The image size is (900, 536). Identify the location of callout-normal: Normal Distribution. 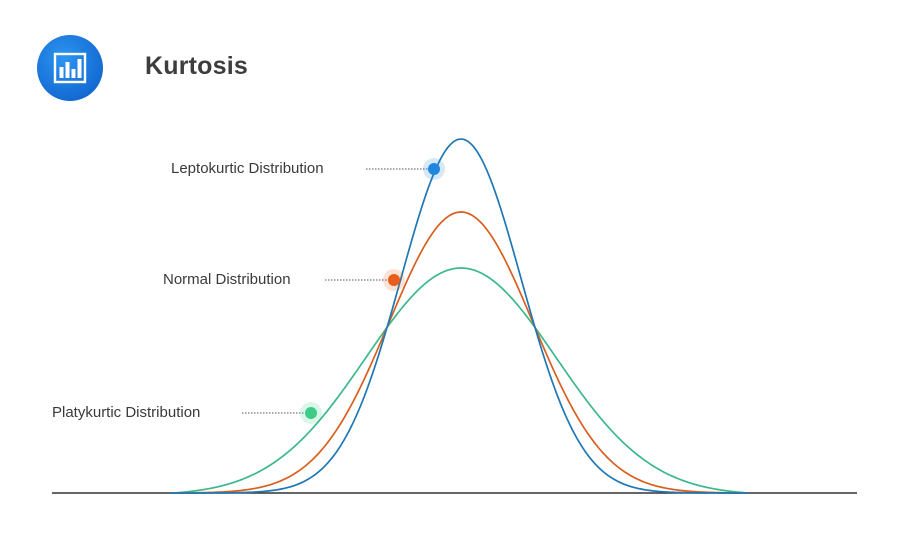
(284, 280).